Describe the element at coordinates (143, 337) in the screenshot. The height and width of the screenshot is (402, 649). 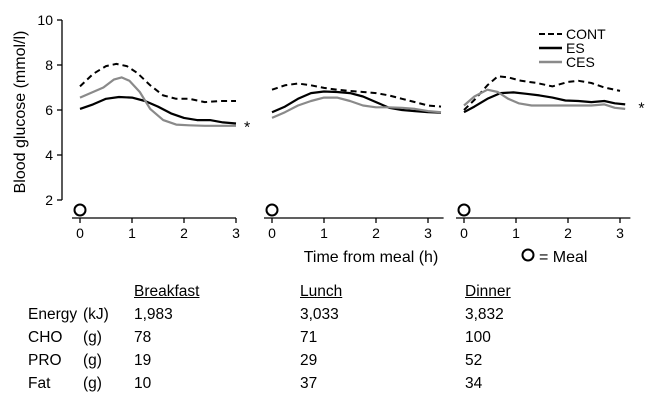
I see `cell-breakfast: 78` at that location.